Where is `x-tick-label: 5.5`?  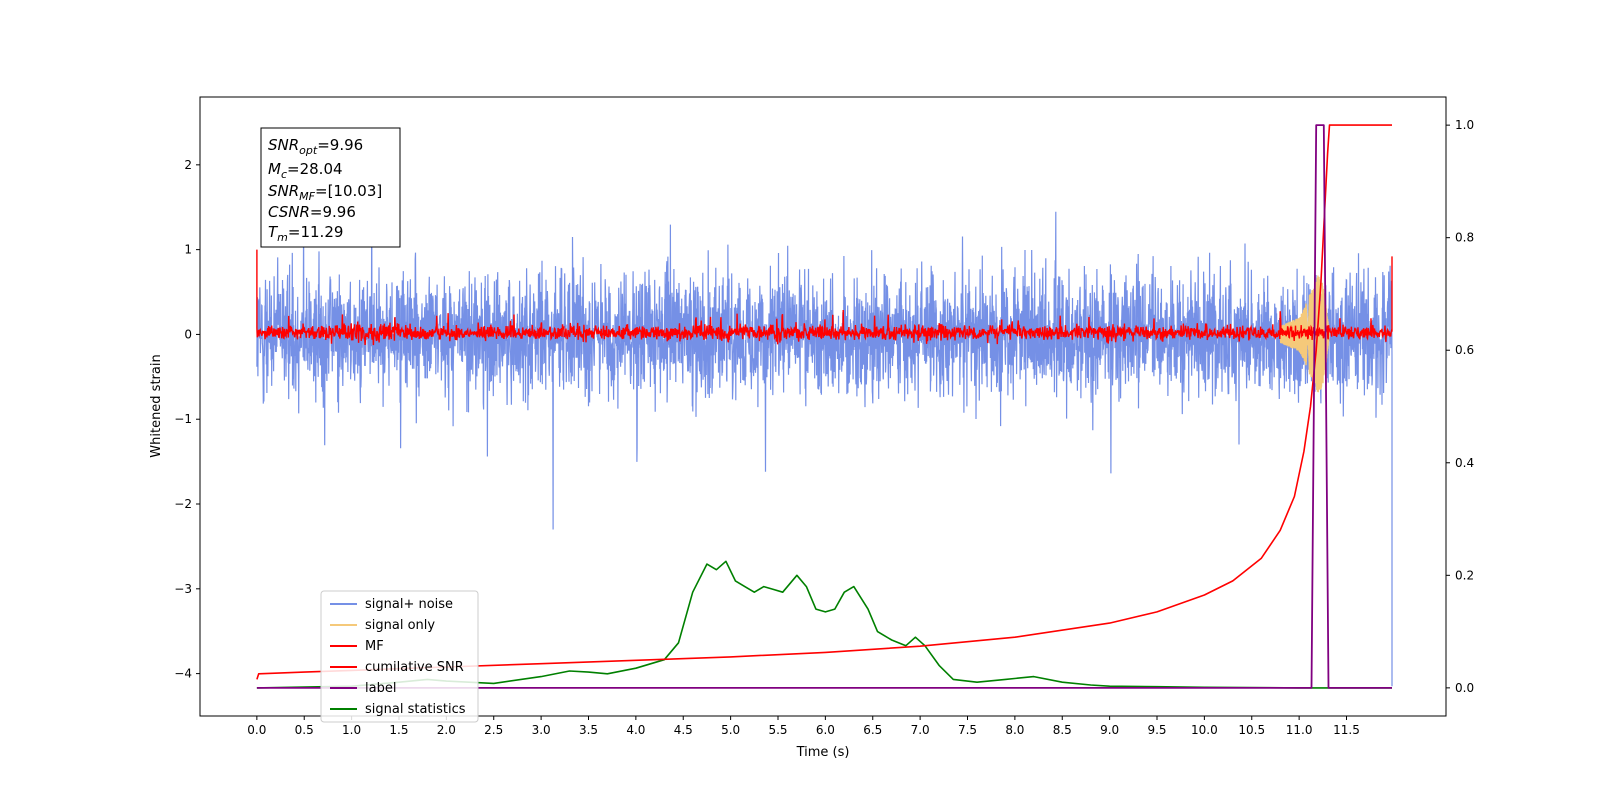
x-tick-label: 5.5 is located at coordinates (777, 730).